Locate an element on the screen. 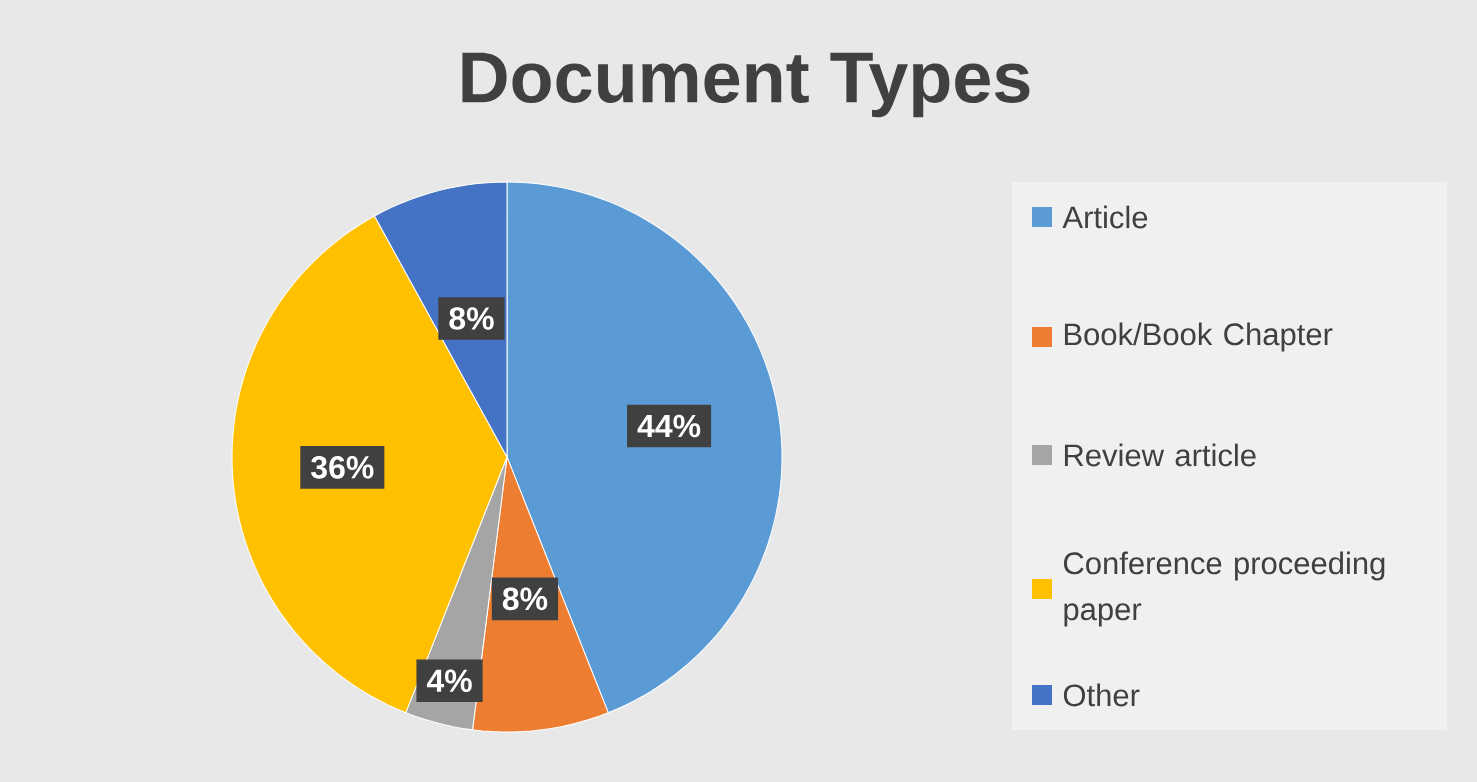  legend-label: Other is located at coordinates (1101, 695).